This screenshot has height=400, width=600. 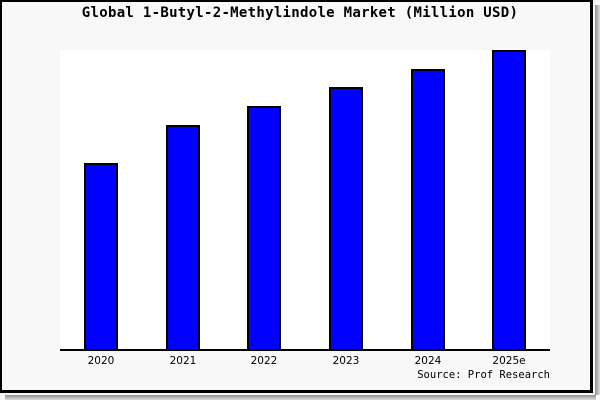 What do you see at coordinates (509, 361) in the screenshot?
I see `x-tick-label: 2025e` at bounding box center [509, 361].